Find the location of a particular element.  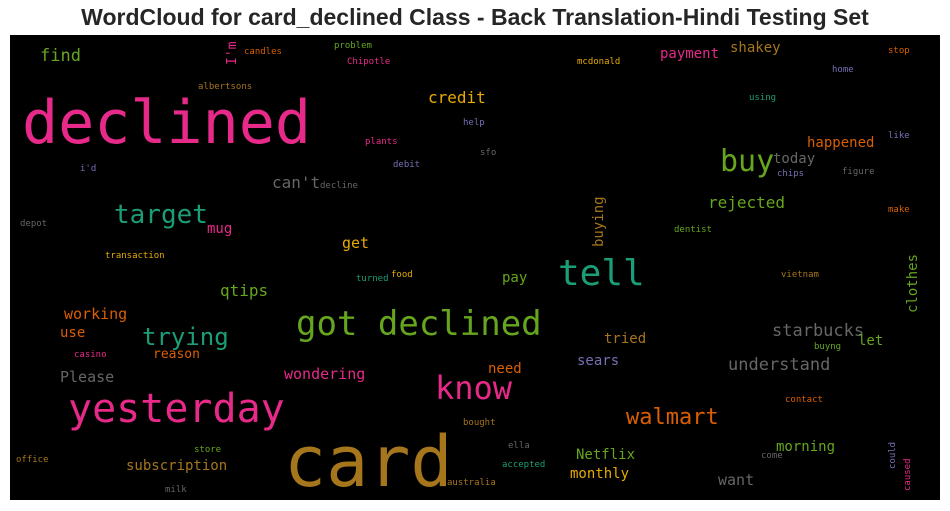

word-like: like is located at coordinates (899, 136).